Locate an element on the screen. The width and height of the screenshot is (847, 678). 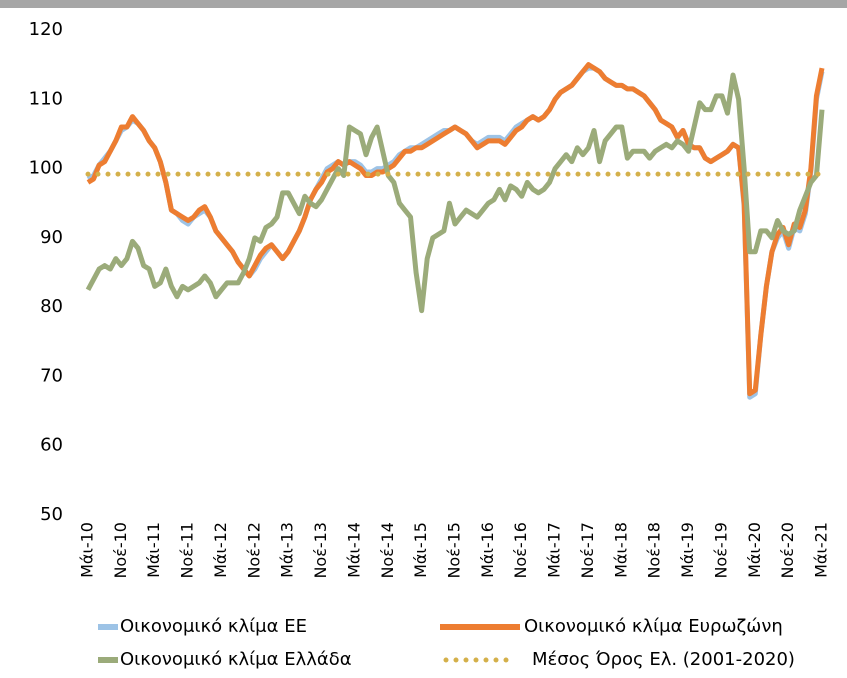
x-tick-label: Νοέ-14 is located at coordinates (387, 550).